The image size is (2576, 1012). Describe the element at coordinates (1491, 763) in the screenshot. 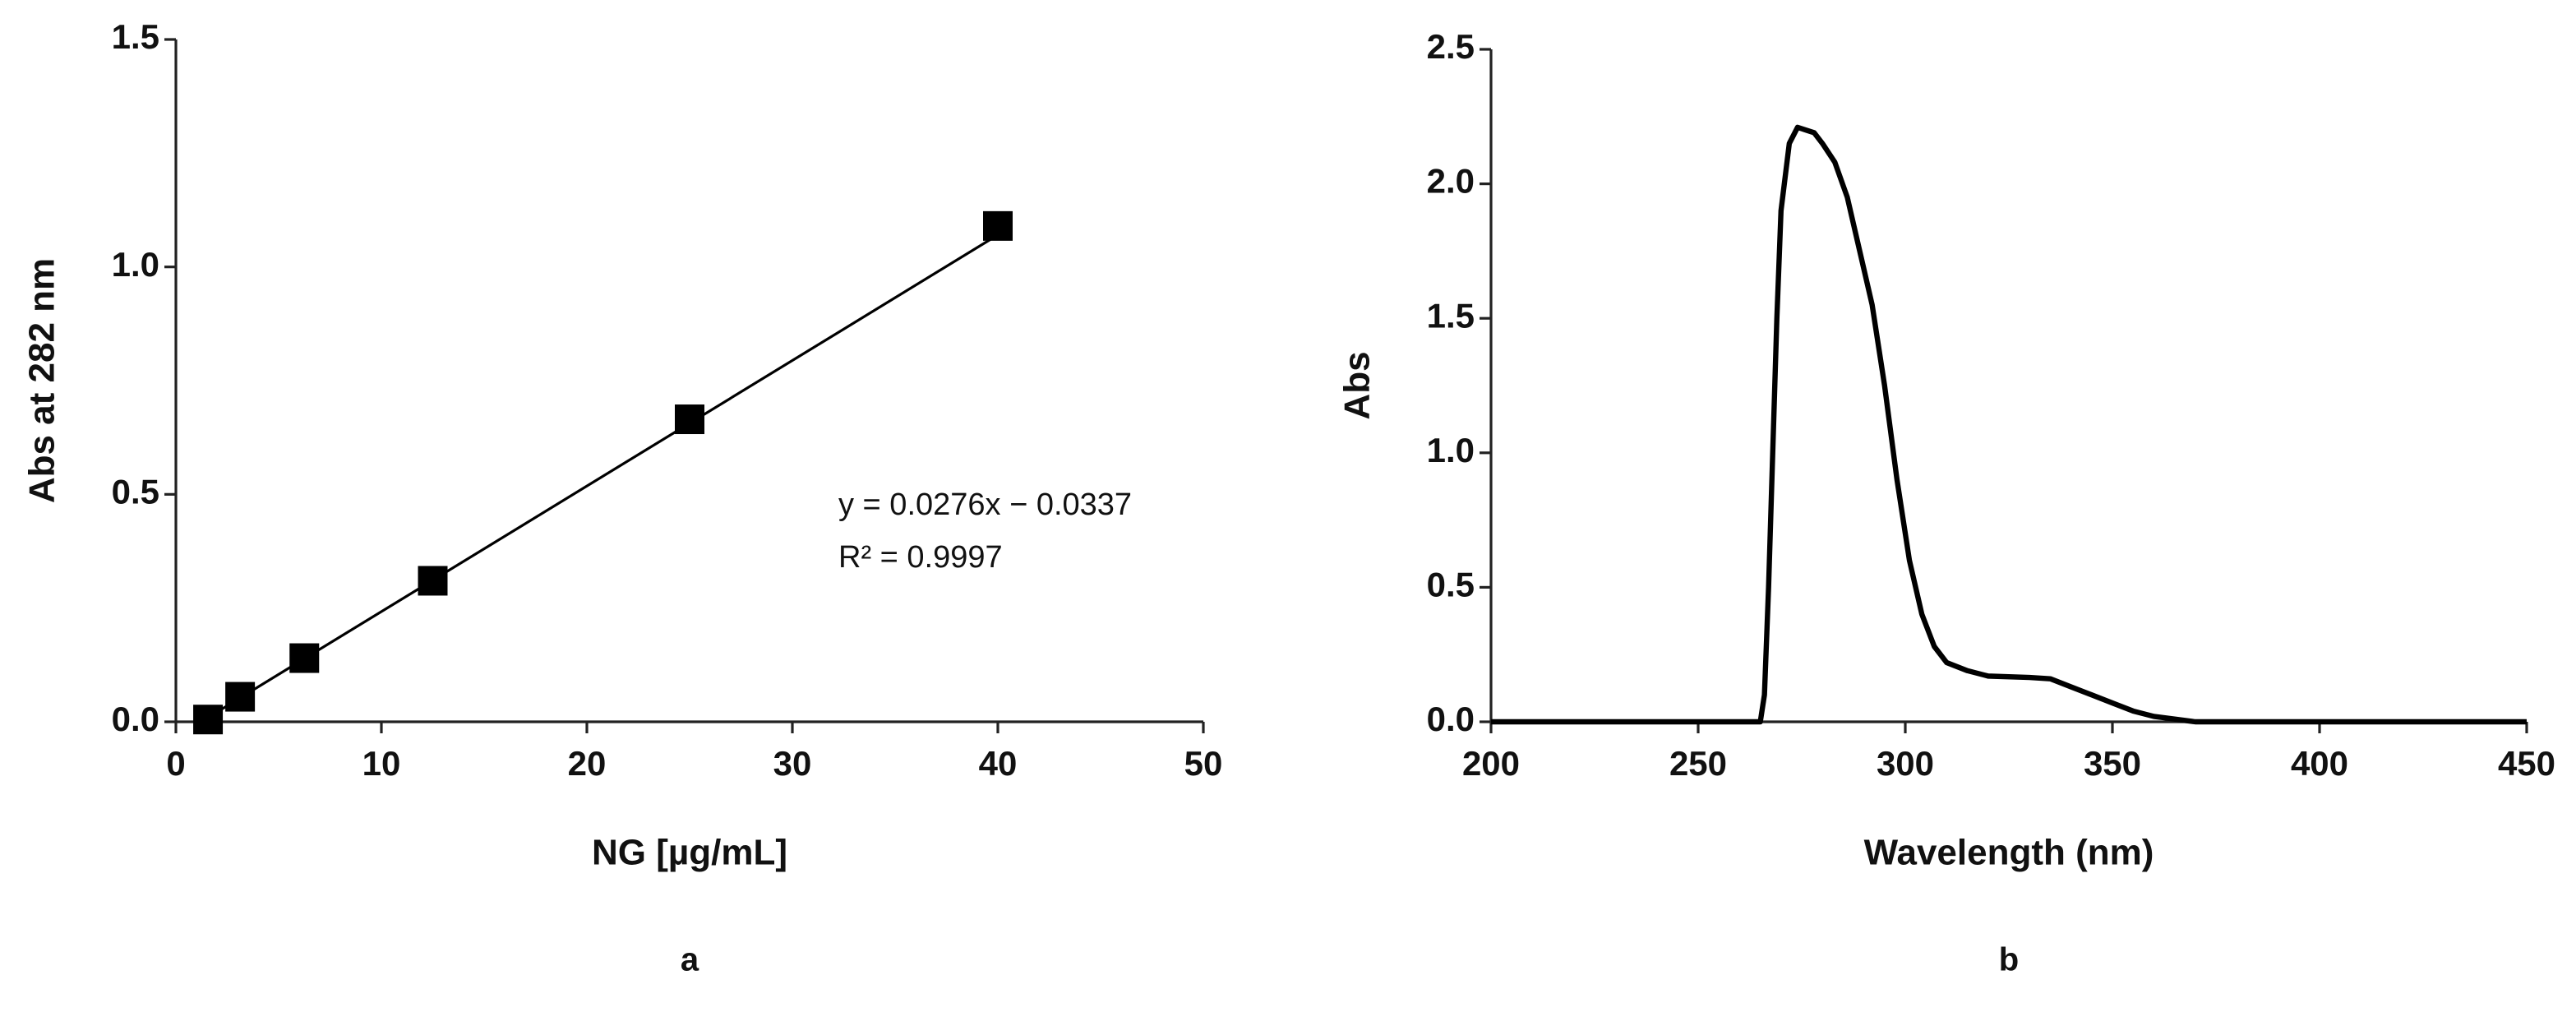

I see `x-tick-label: 200` at that location.